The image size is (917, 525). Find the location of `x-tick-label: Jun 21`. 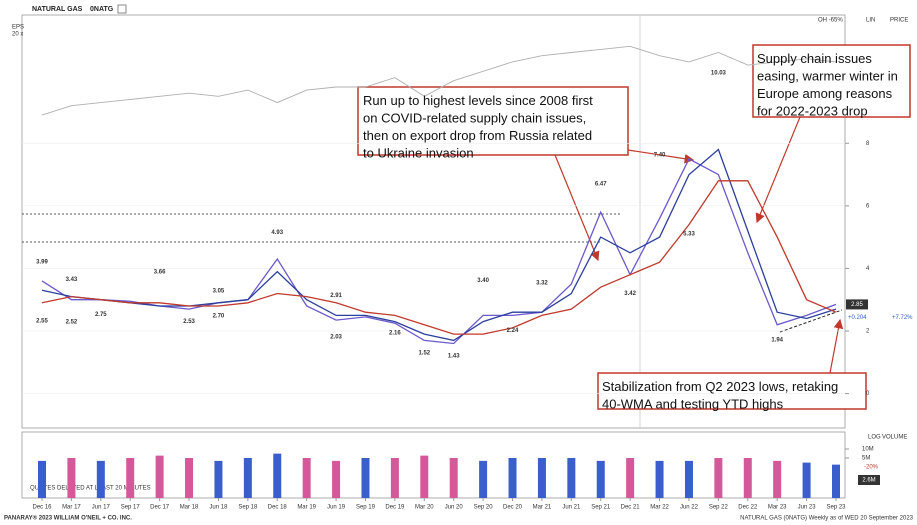

x-tick-label: Jun 21 is located at coordinates (571, 508).